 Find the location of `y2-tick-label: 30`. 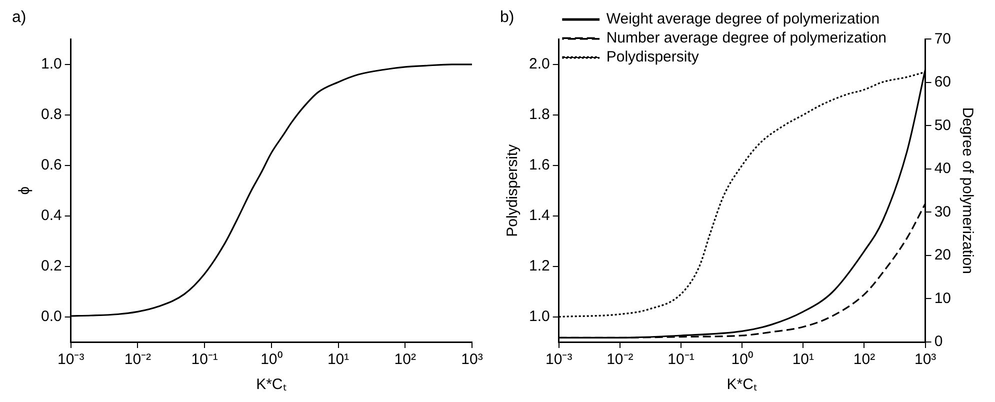

y2-tick-label: 30 is located at coordinates (943, 211).